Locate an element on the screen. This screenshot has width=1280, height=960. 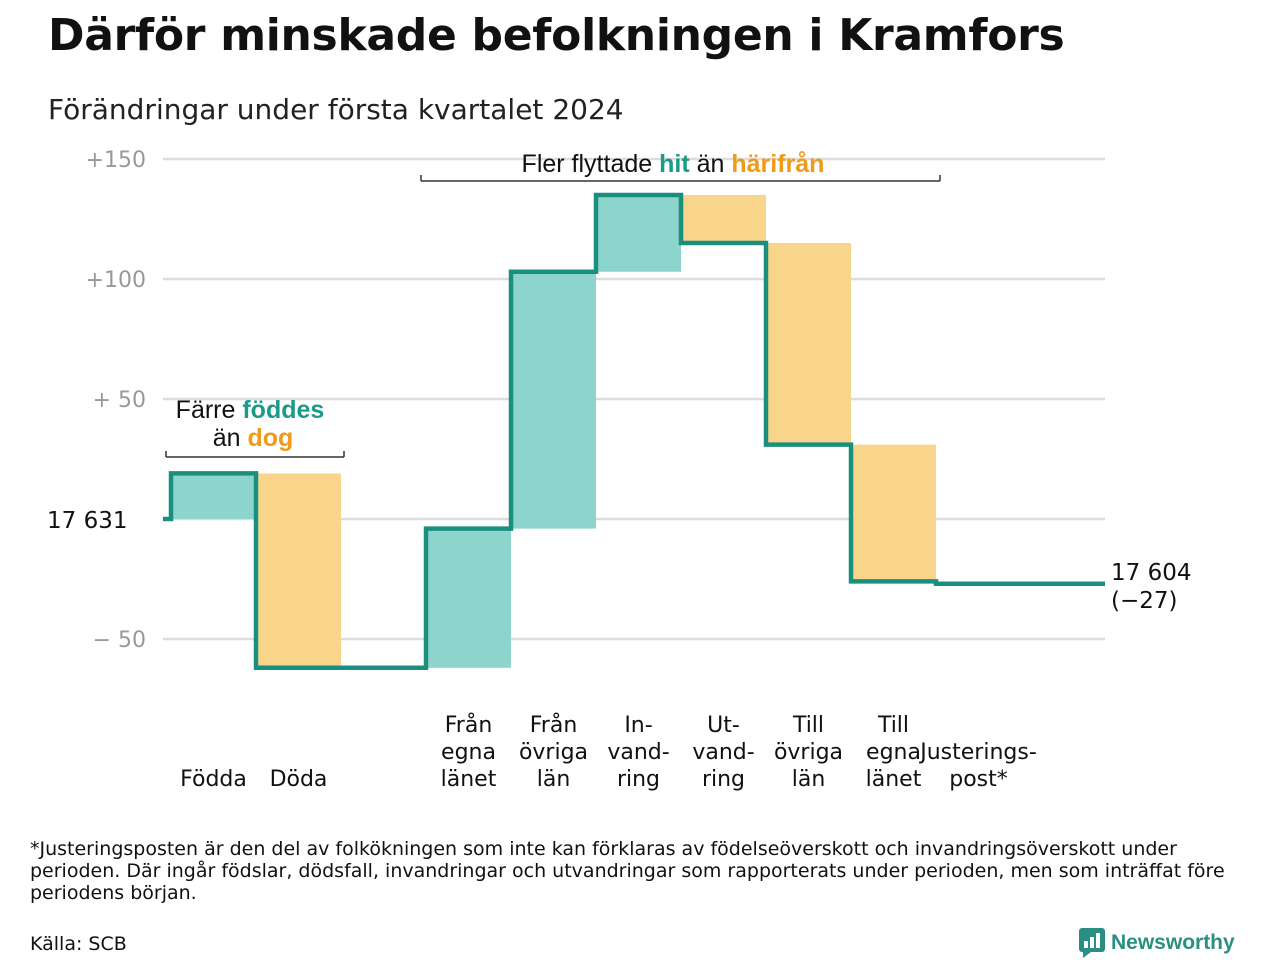
annotation-bracket-births is located at coordinates (255, 454).